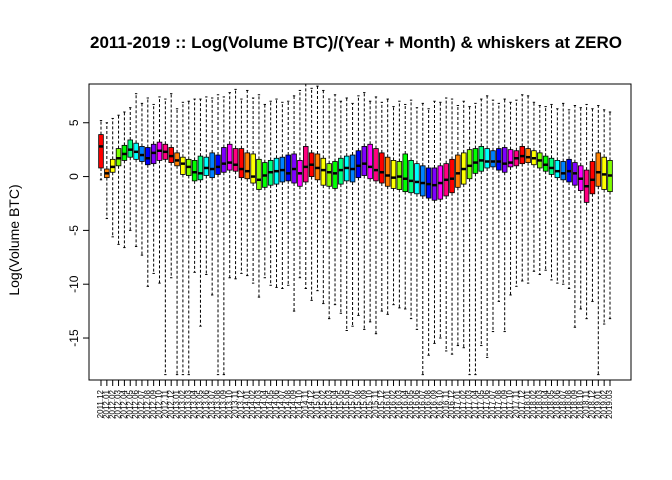 The image size is (672, 480). I want to click on box-2019.02, so click(604, 217).